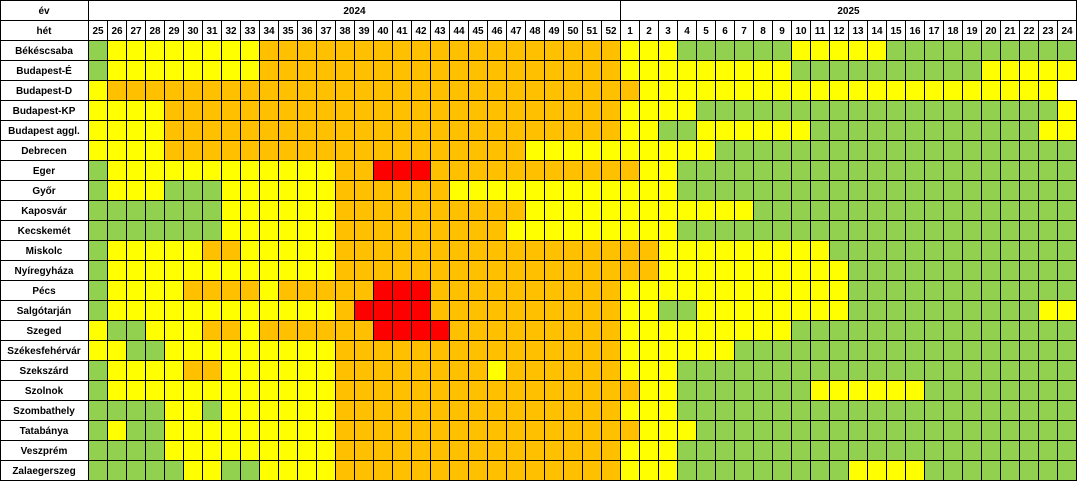  Describe the element at coordinates (43, 471) in the screenshot. I see `row-label: Zalaegerszeg` at that location.